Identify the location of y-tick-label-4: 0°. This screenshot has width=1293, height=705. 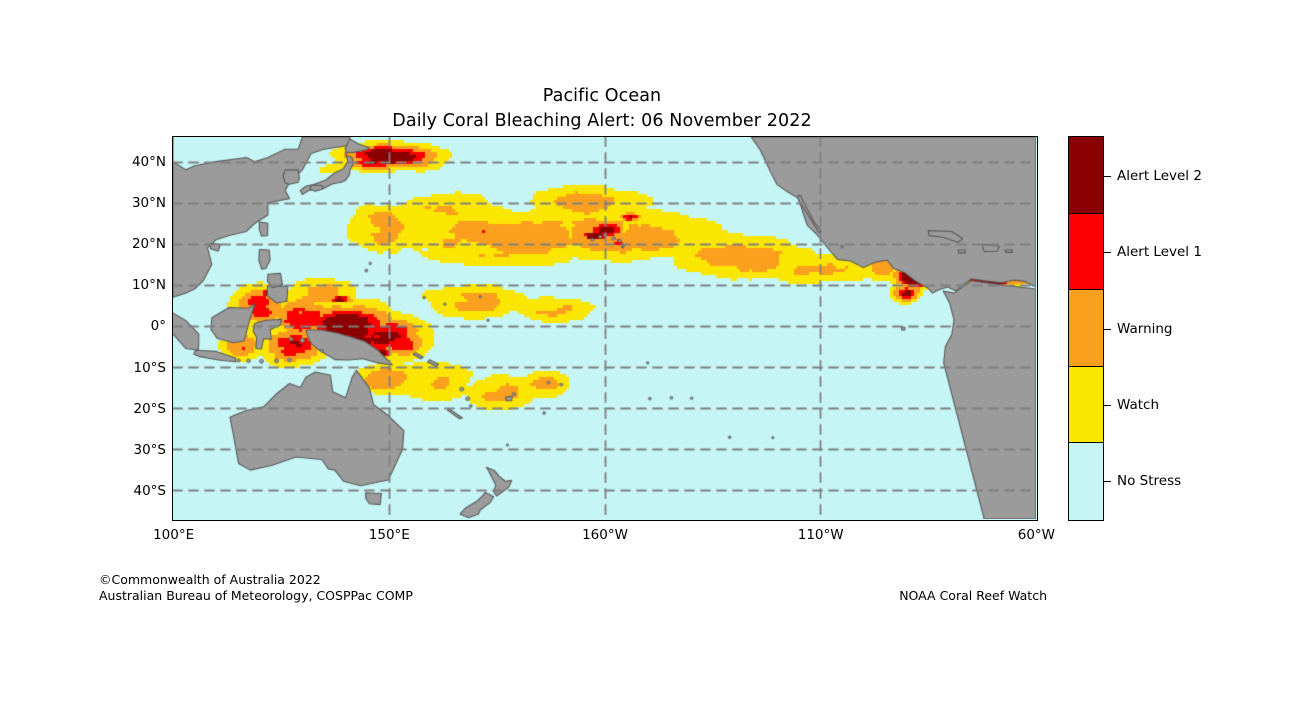
(158, 326).